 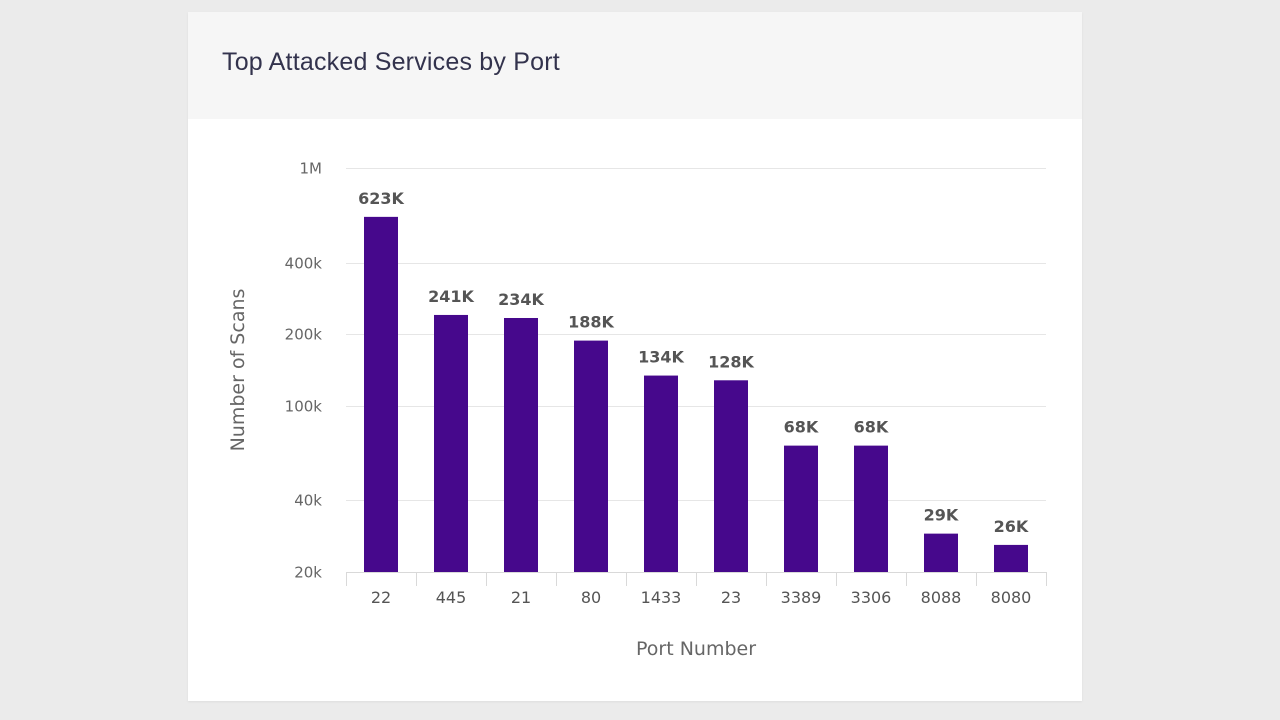 I want to click on data-label: 623K, so click(x=381, y=198).